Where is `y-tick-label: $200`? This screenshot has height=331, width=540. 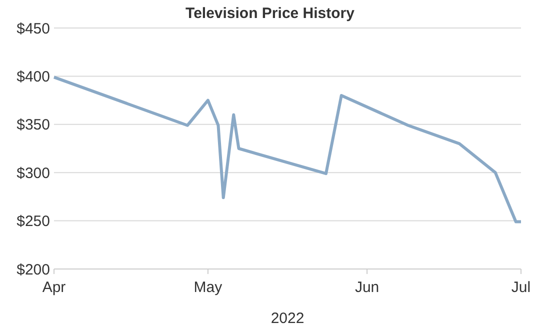
y-tick-label: $200 is located at coordinates (33, 269).